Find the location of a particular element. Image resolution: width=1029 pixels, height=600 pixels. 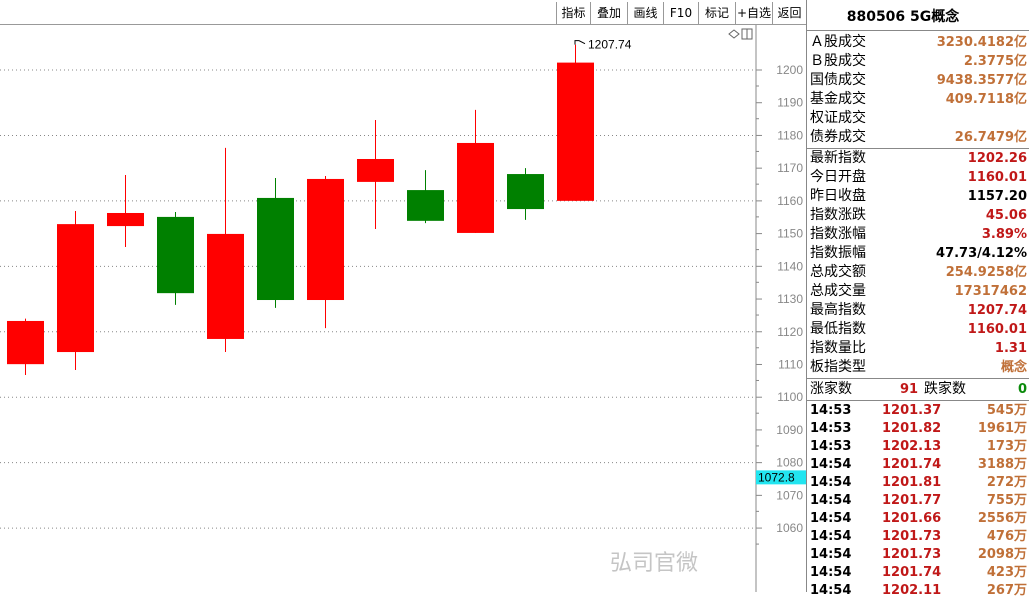

panel-row: 最新指数 1202.26 is located at coordinates (918, 158).